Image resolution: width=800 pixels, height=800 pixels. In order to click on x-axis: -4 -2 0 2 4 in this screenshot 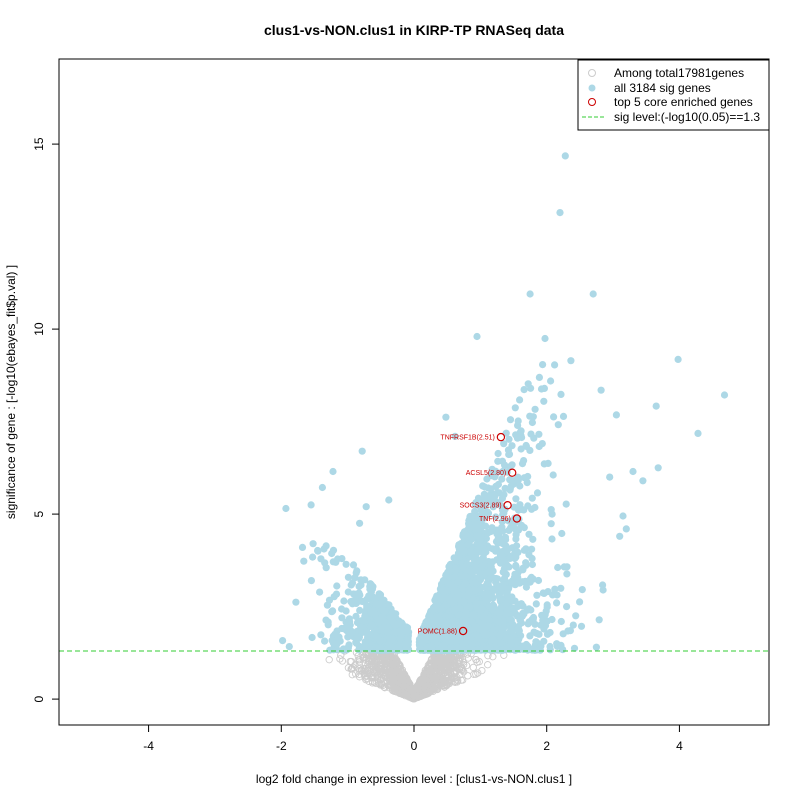, I will do `click(413, 738)`.